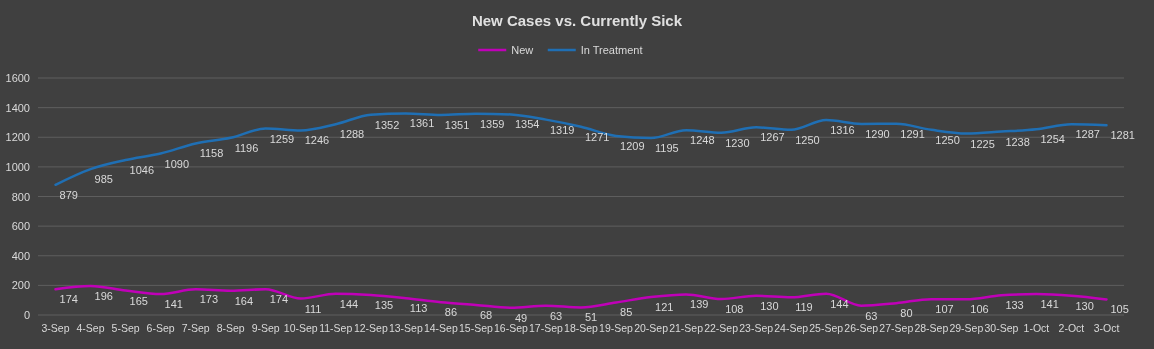 This screenshot has width=1154, height=349. I want to click on data-label: 1351, so click(457, 124).